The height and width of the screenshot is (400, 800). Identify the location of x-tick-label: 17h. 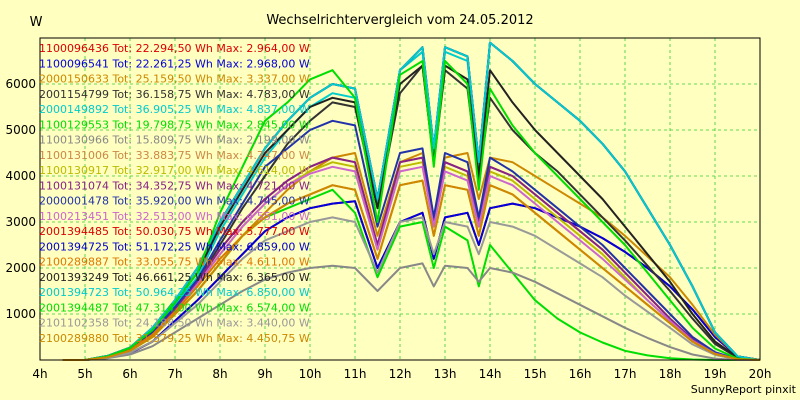
(625, 374).